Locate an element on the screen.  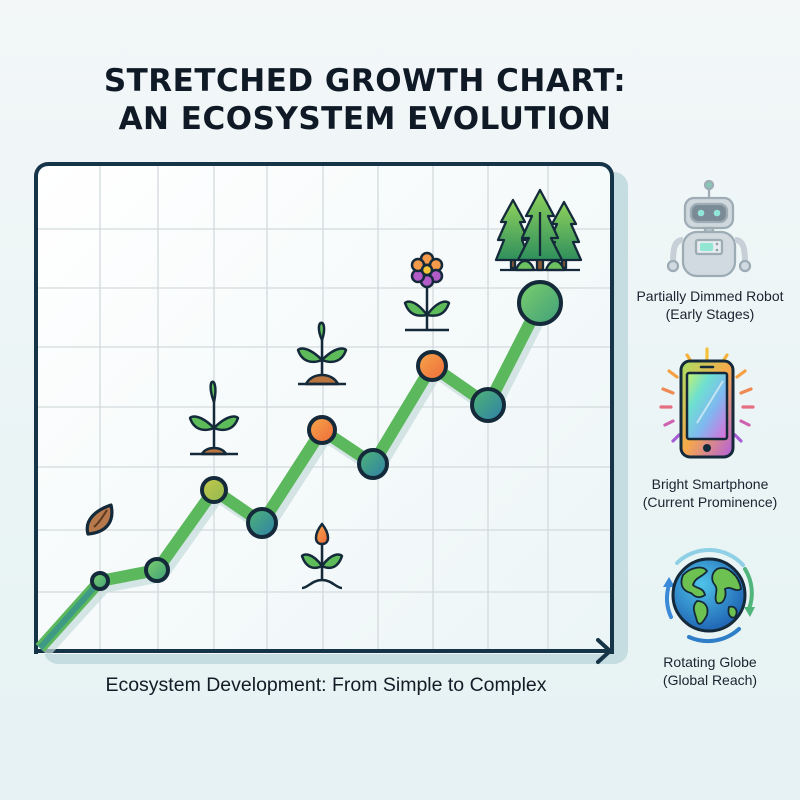
side-item-globe: Rotating Globe (Global Reach) is located at coordinates (710, 671).